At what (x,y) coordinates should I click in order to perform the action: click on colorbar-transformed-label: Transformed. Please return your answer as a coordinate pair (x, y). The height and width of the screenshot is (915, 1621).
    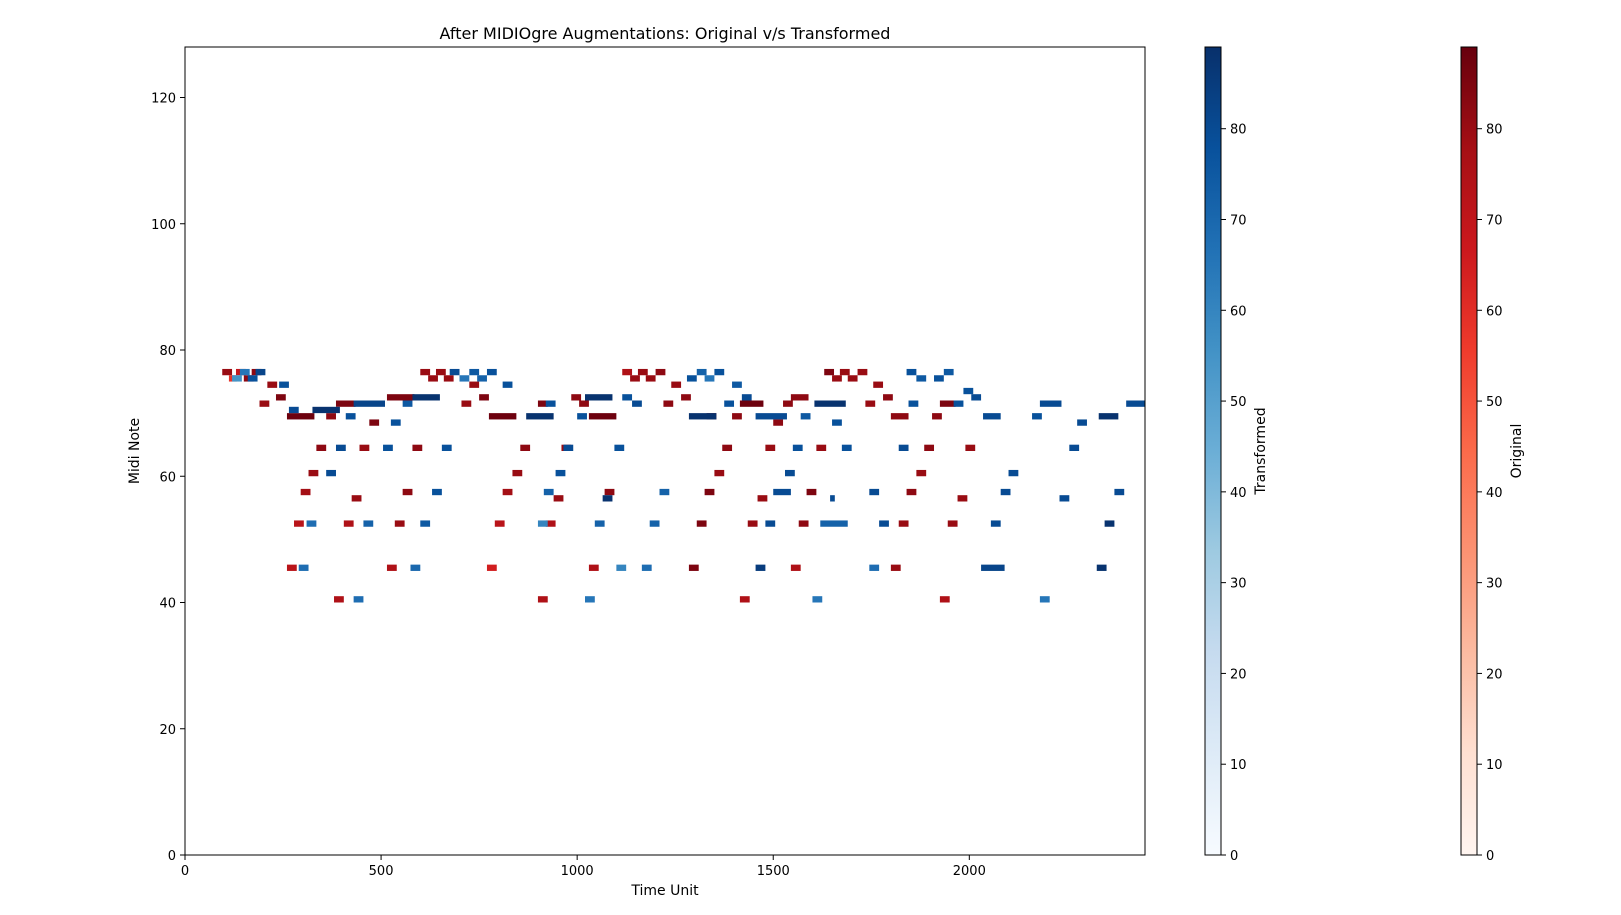
    Looking at the image, I should click on (1261, 451).